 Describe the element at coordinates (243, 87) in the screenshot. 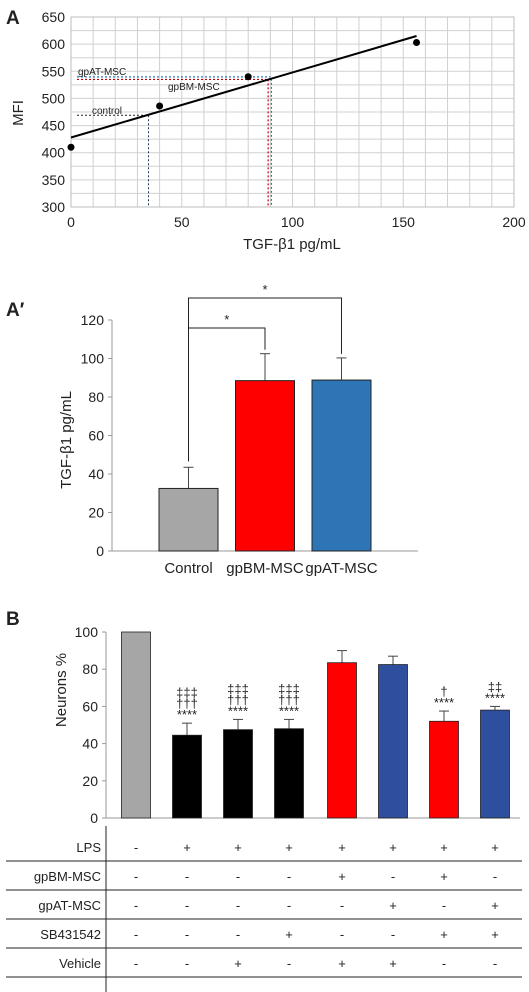

I see `fit-line` at that location.